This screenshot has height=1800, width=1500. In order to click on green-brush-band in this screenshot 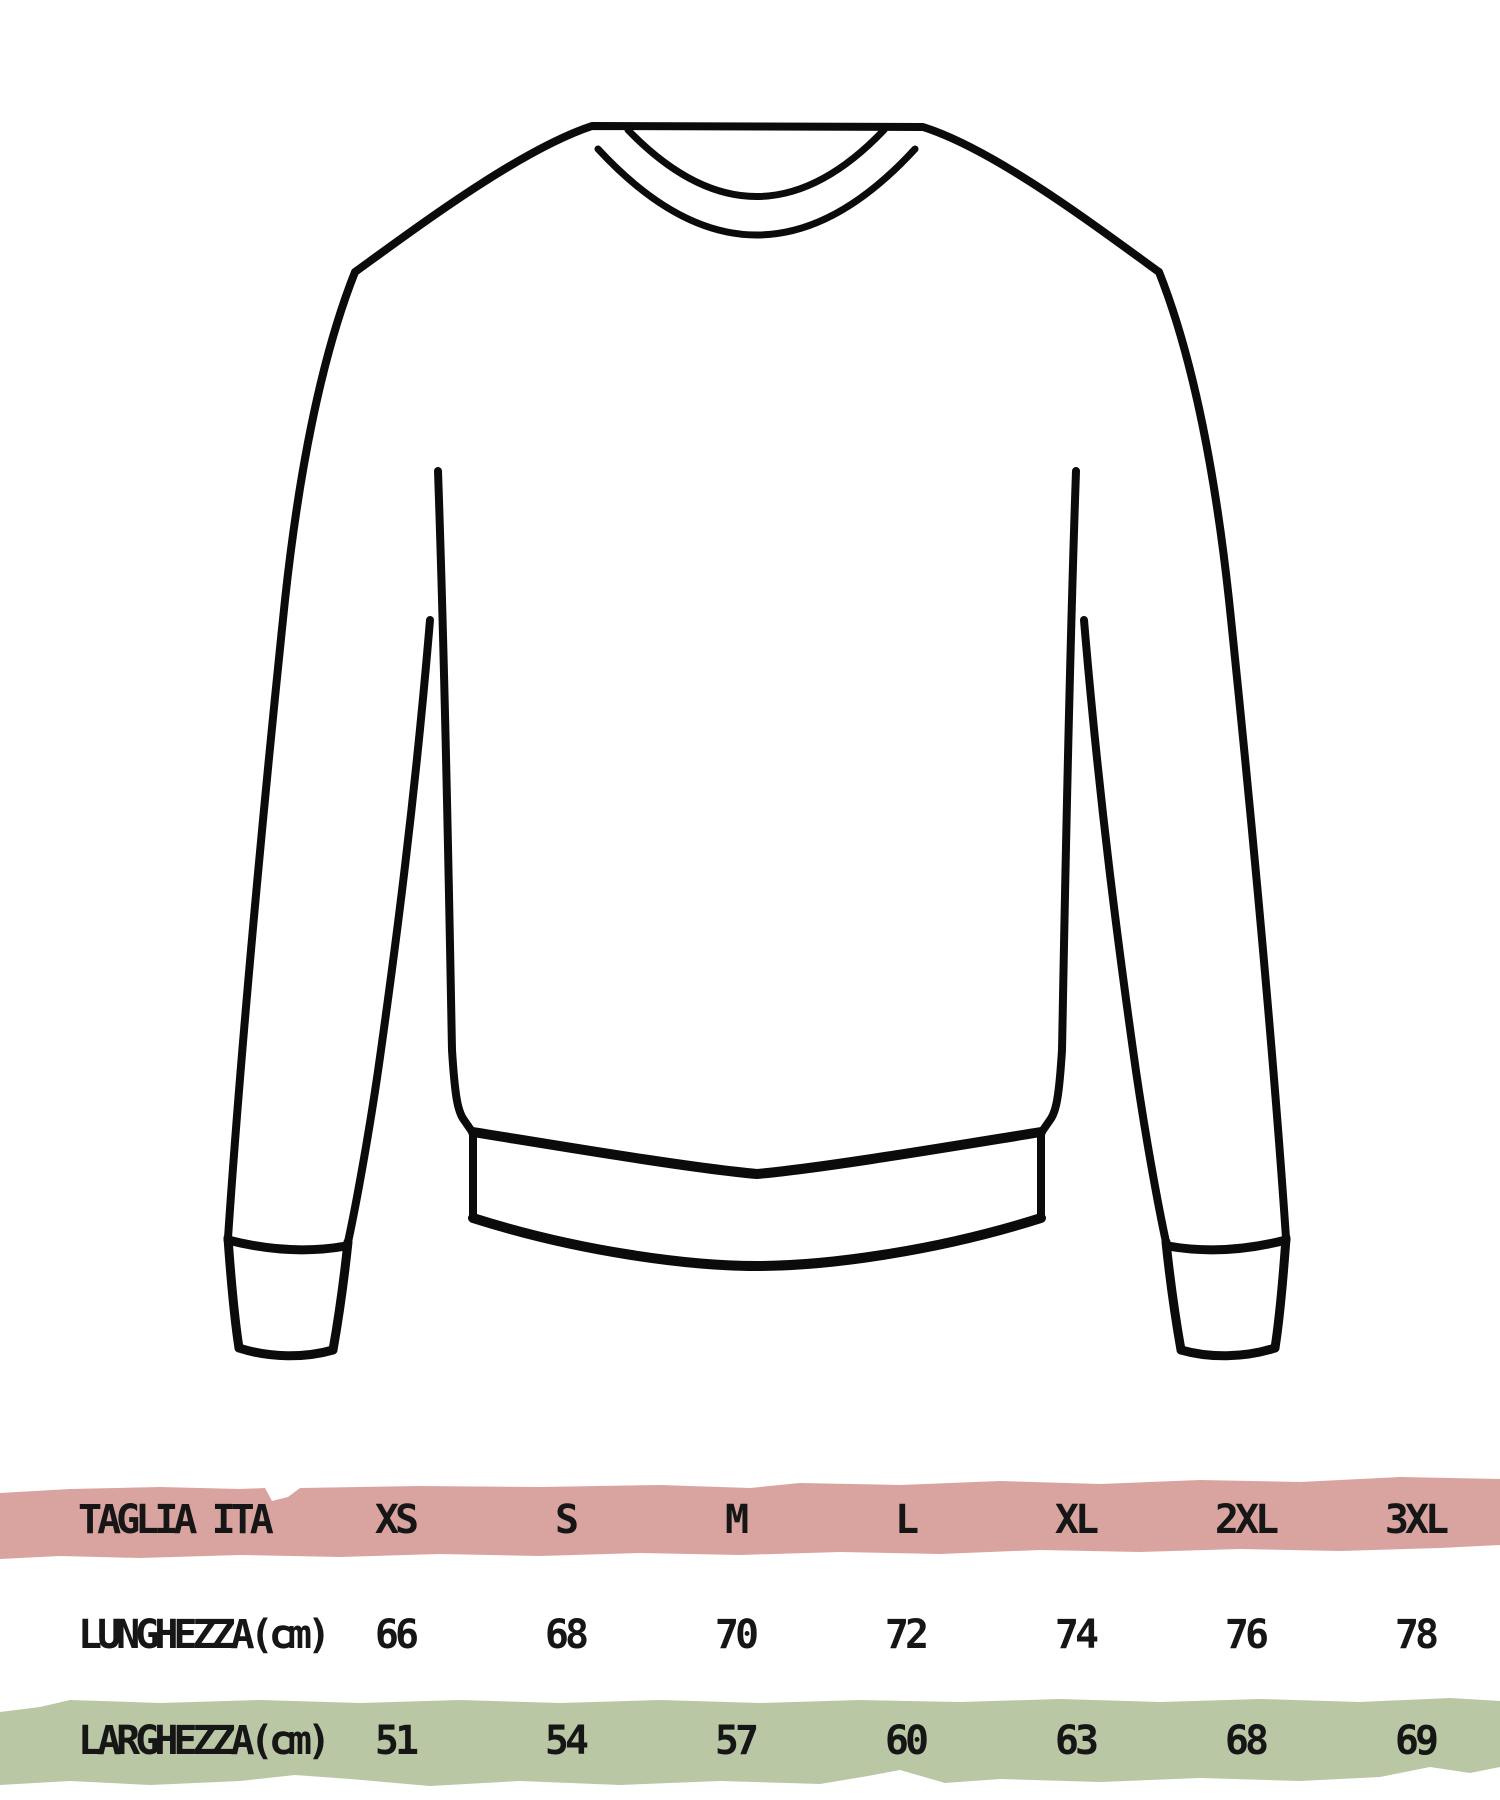, I will do `click(750, 1742)`.